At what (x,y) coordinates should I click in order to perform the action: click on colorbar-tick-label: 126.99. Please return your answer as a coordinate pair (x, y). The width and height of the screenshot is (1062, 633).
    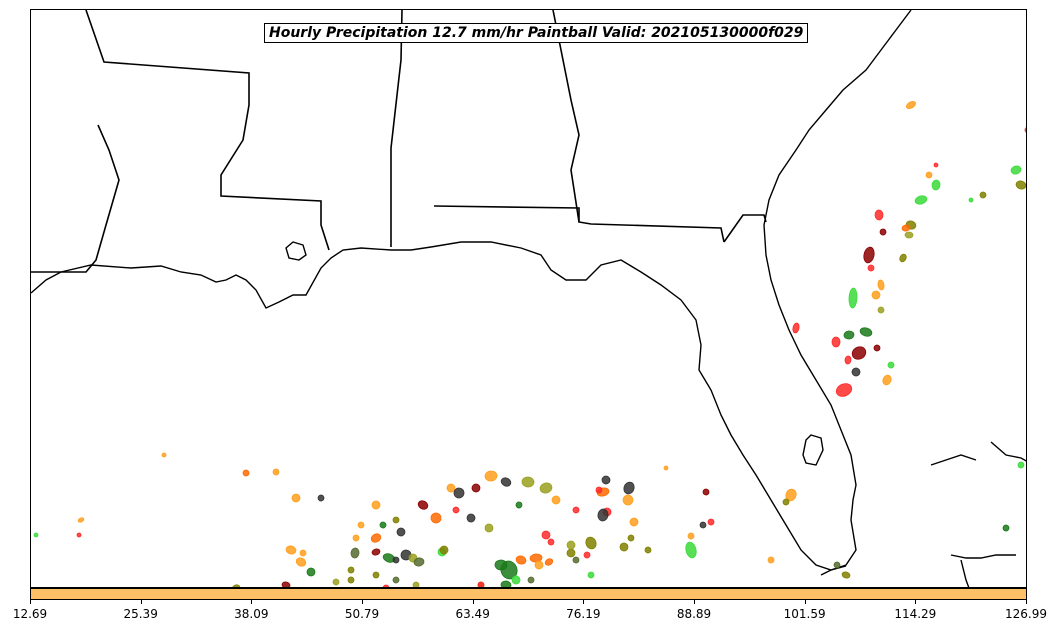
    Looking at the image, I should click on (1026, 614).